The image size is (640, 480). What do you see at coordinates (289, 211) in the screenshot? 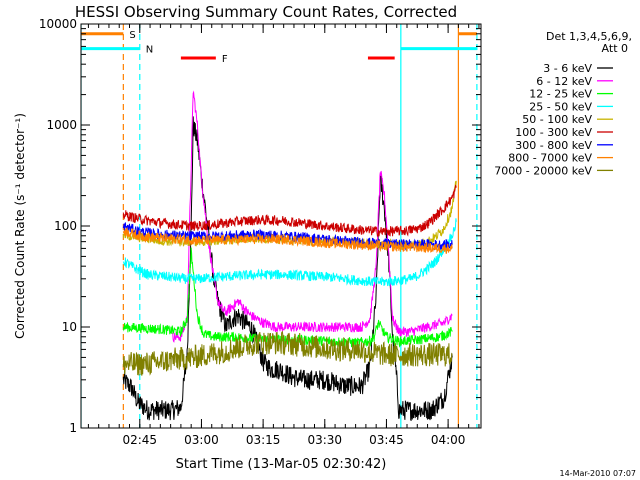
I see `series-line-100-300-kev` at bounding box center [289, 211].